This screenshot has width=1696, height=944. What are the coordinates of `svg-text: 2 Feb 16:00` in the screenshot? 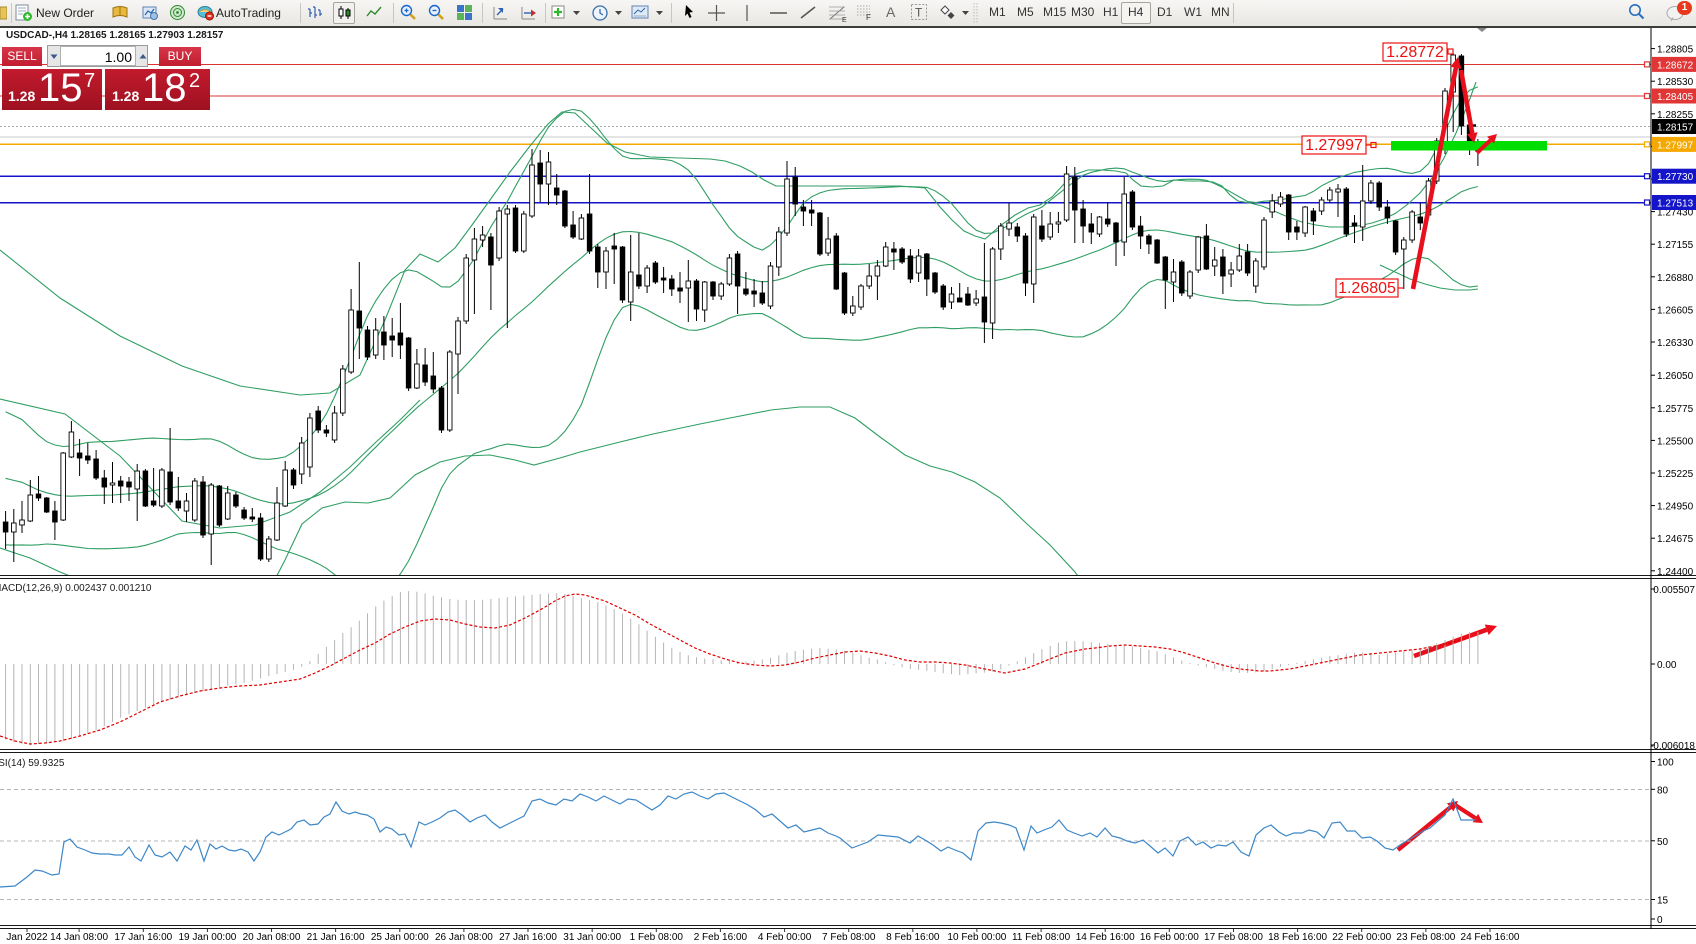 It's located at (721, 937).